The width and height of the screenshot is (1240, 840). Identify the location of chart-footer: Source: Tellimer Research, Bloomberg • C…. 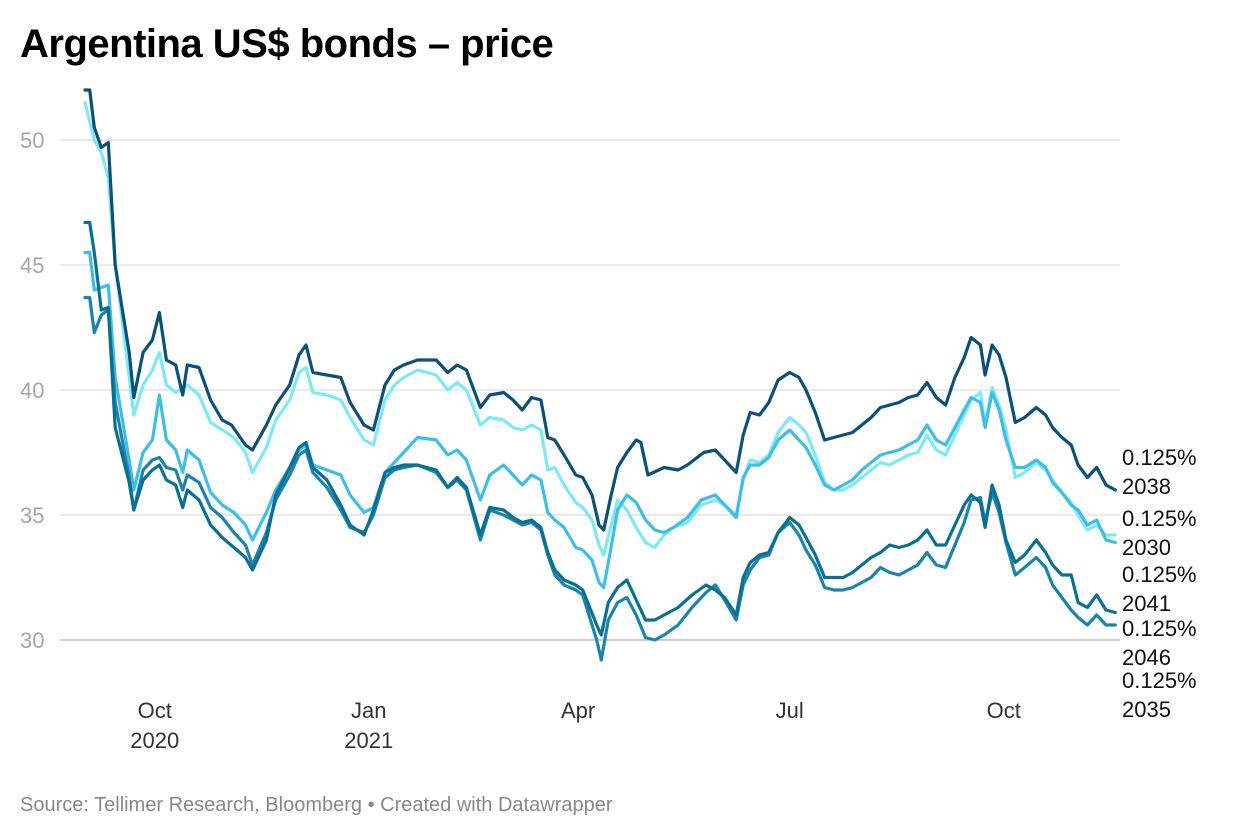
(316, 805).